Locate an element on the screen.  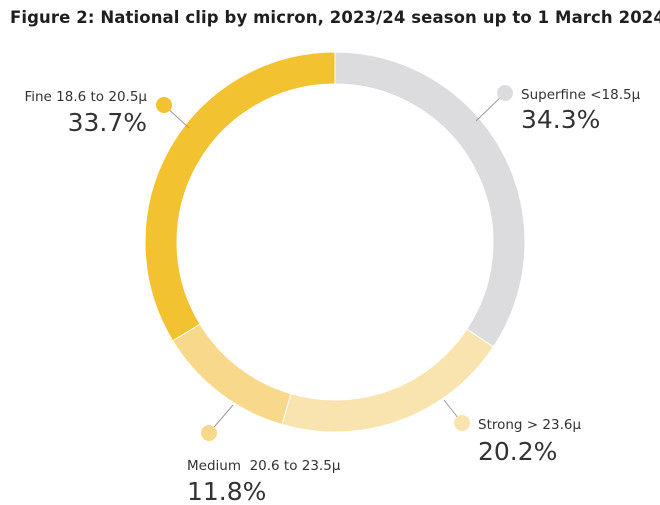
slice-label-strong: Strong > 23.6µ is located at coordinates (529, 425).